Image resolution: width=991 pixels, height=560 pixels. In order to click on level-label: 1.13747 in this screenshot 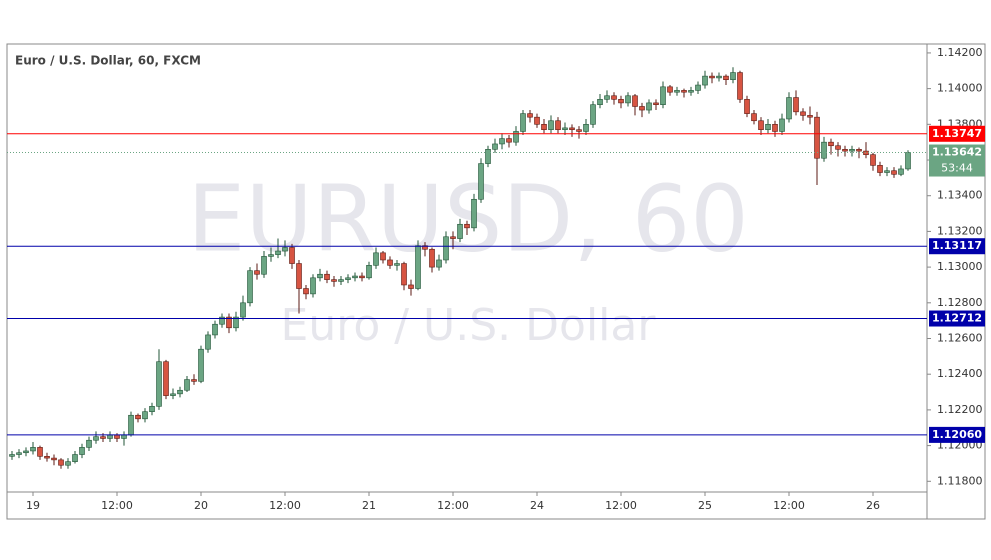, I will do `click(957, 133)`.